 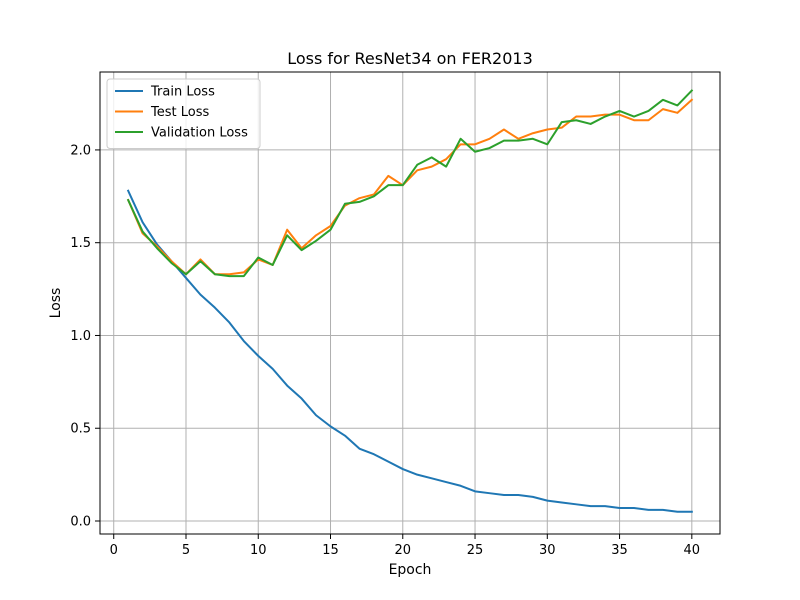 What do you see at coordinates (80, 150) in the screenshot?
I see `y-tick-label: 2.0` at bounding box center [80, 150].